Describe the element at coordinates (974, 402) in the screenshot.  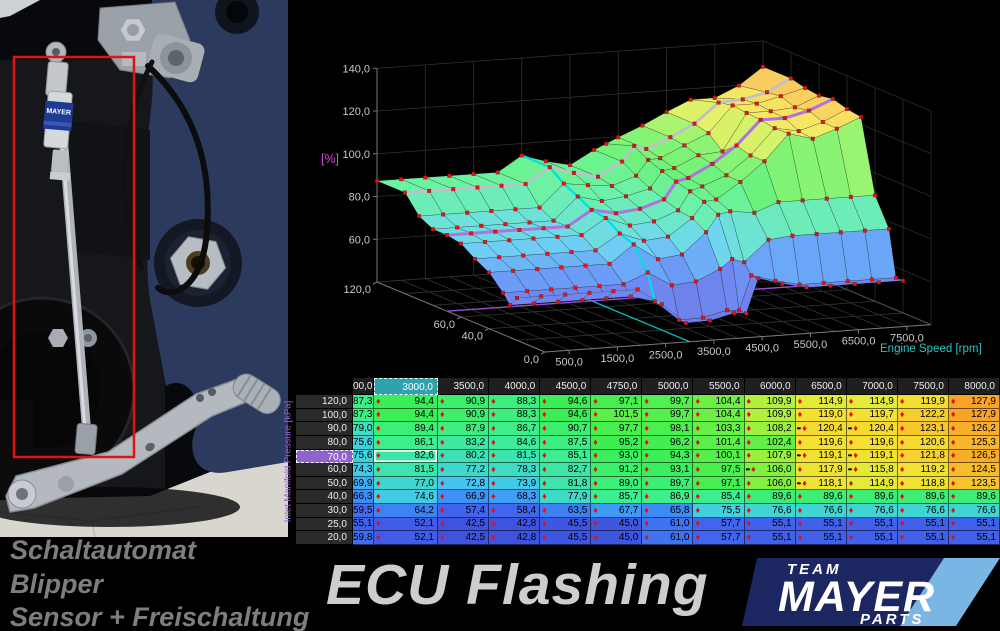
I see `map-cell: ♦ 127,9` at that location.